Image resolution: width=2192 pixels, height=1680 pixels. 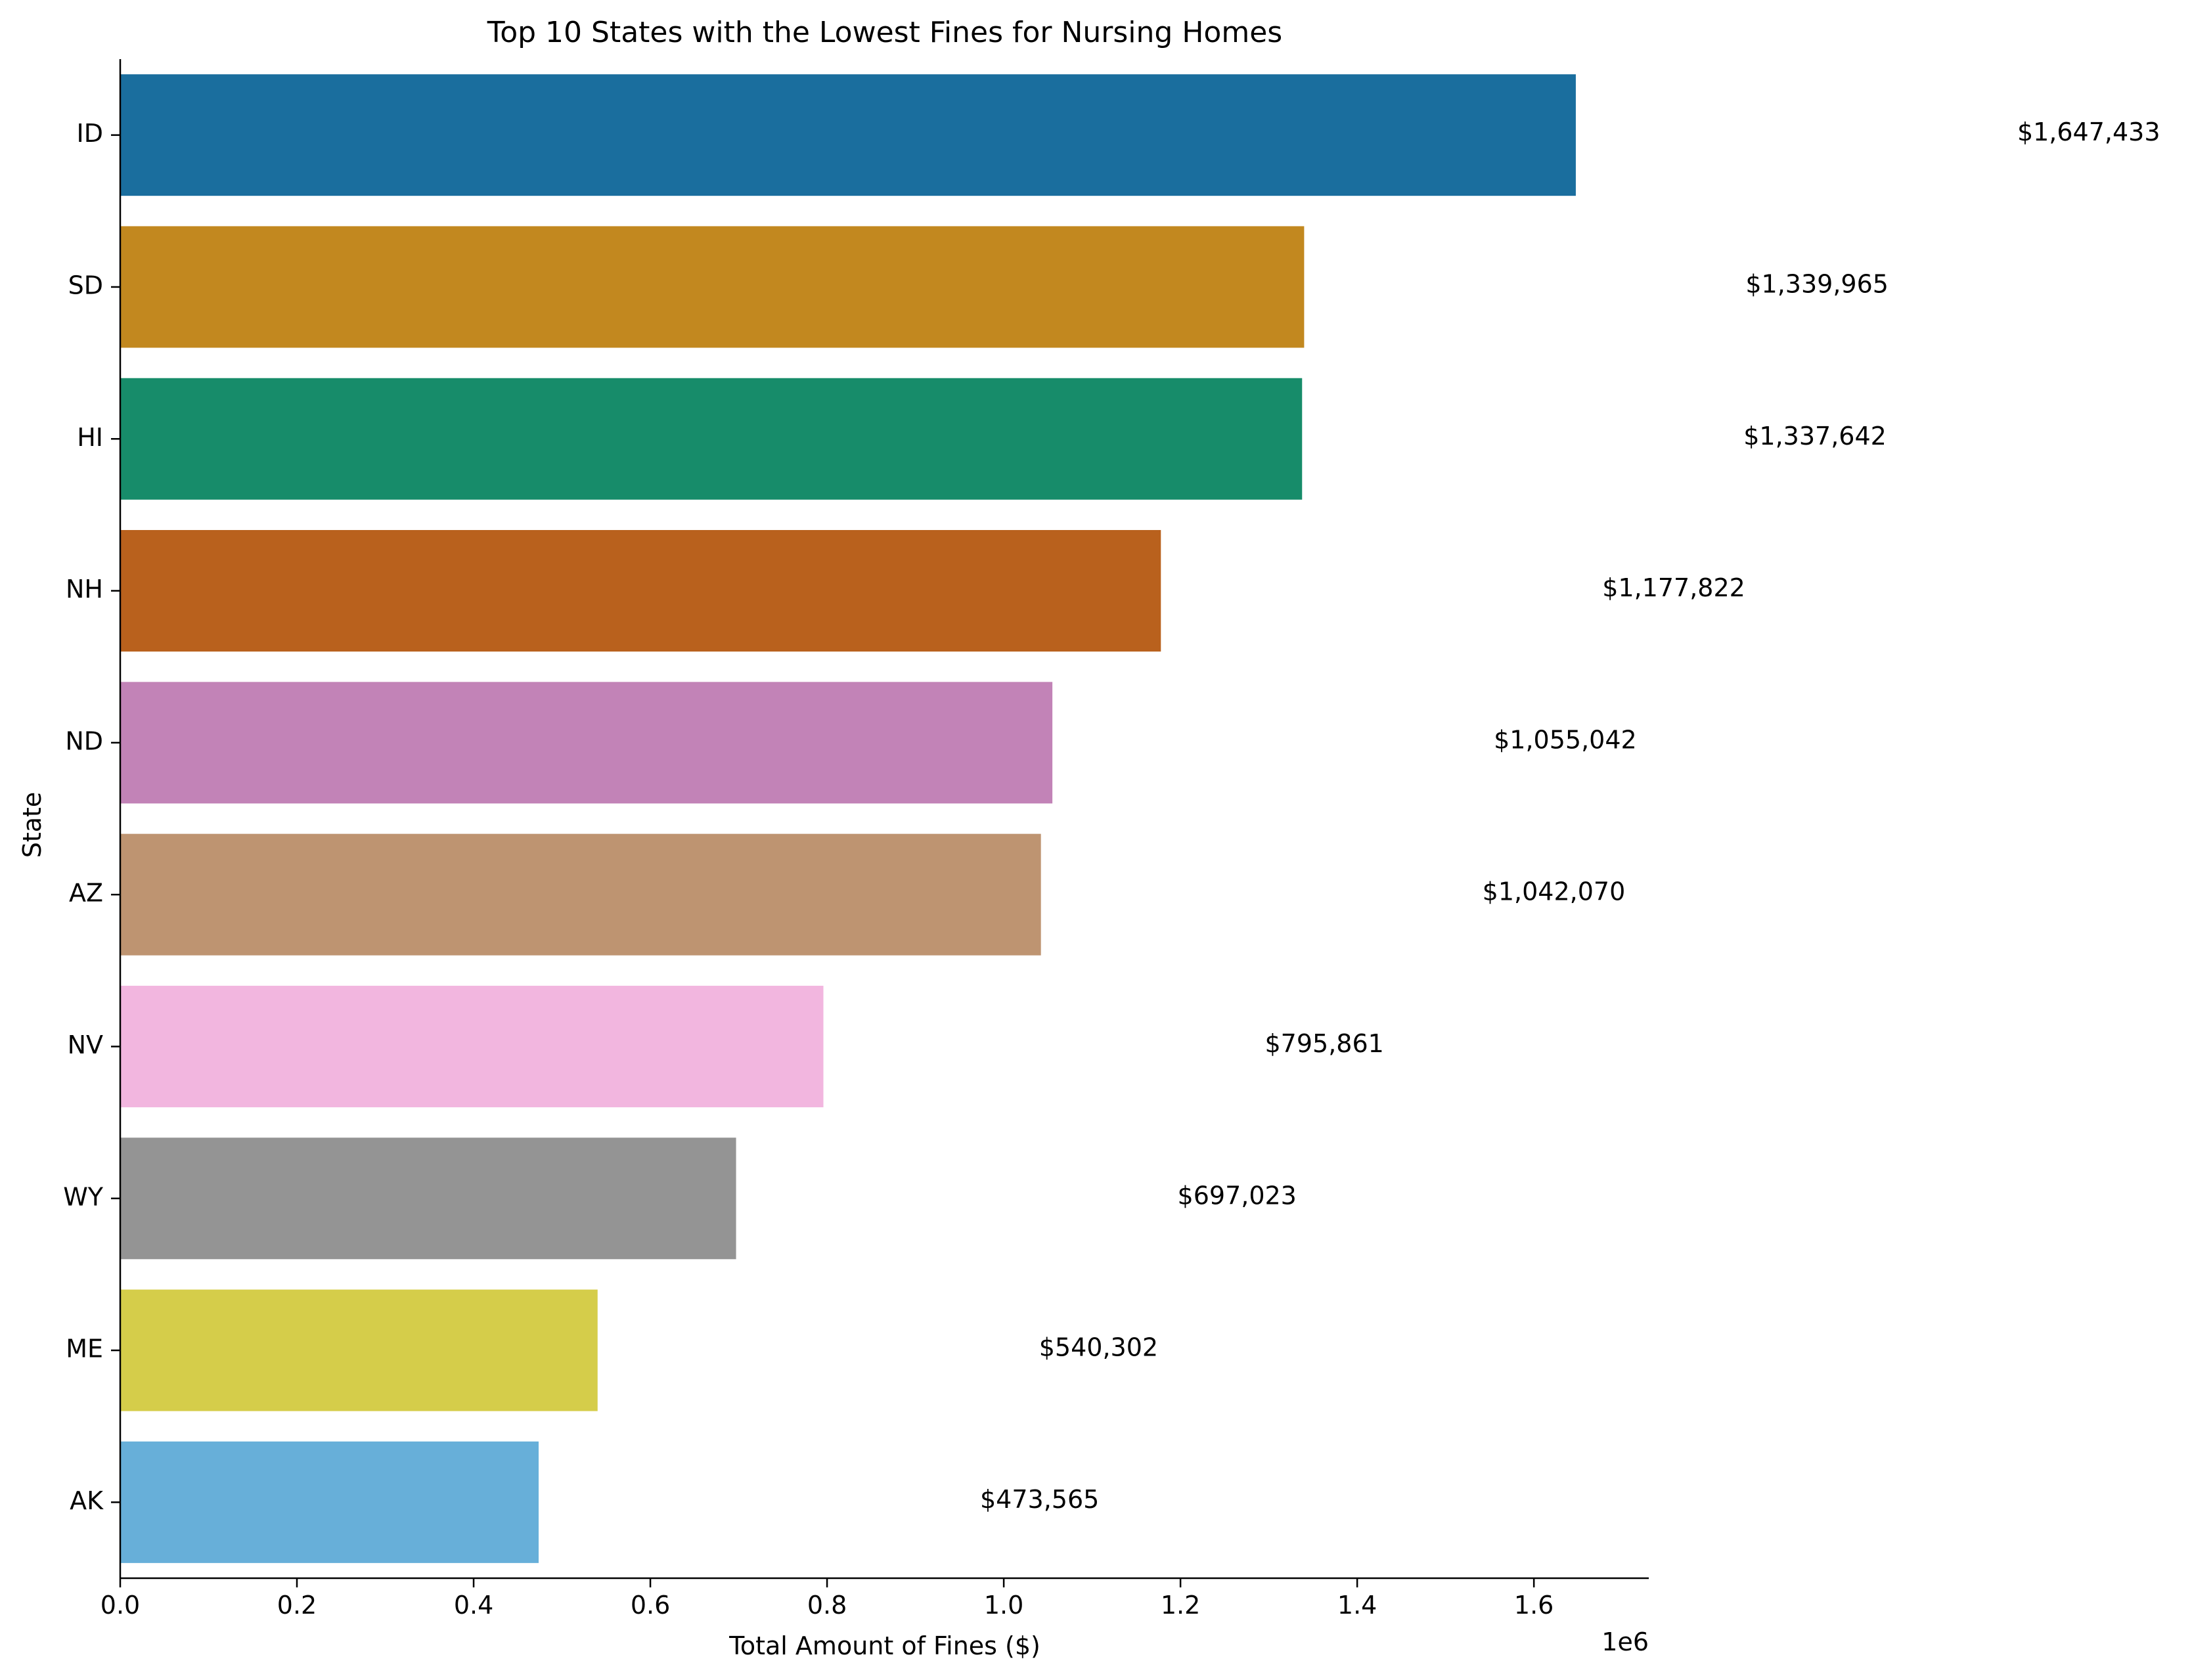 I want to click on x-tick-label: 0.4, so click(x=473, y=1605).